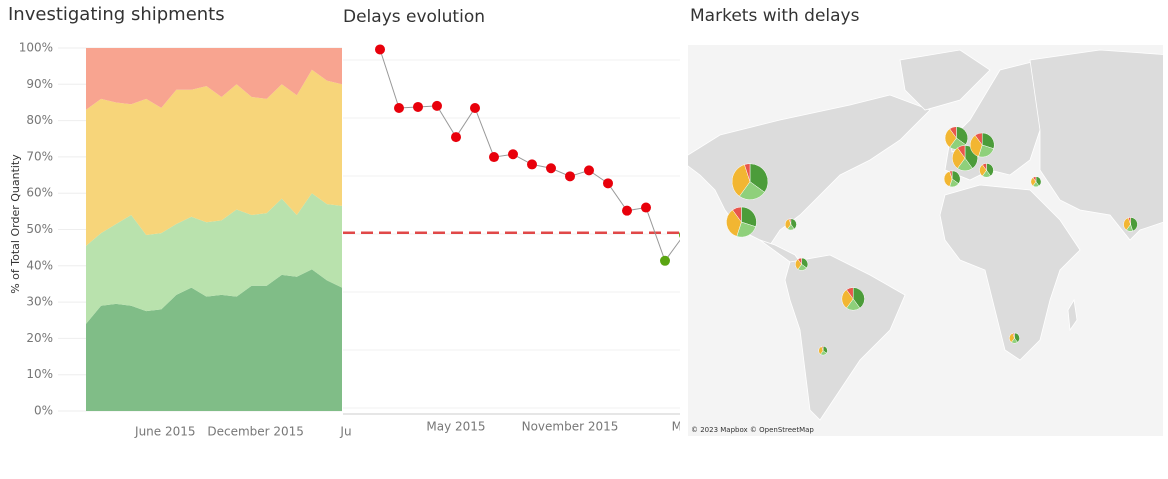 Image resolution: width=1168 pixels, height=479 pixels. What do you see at coordinates (39, 120) in the screenshot?
I see `y-tick-label: 80%` at bounding box center [39, 120].